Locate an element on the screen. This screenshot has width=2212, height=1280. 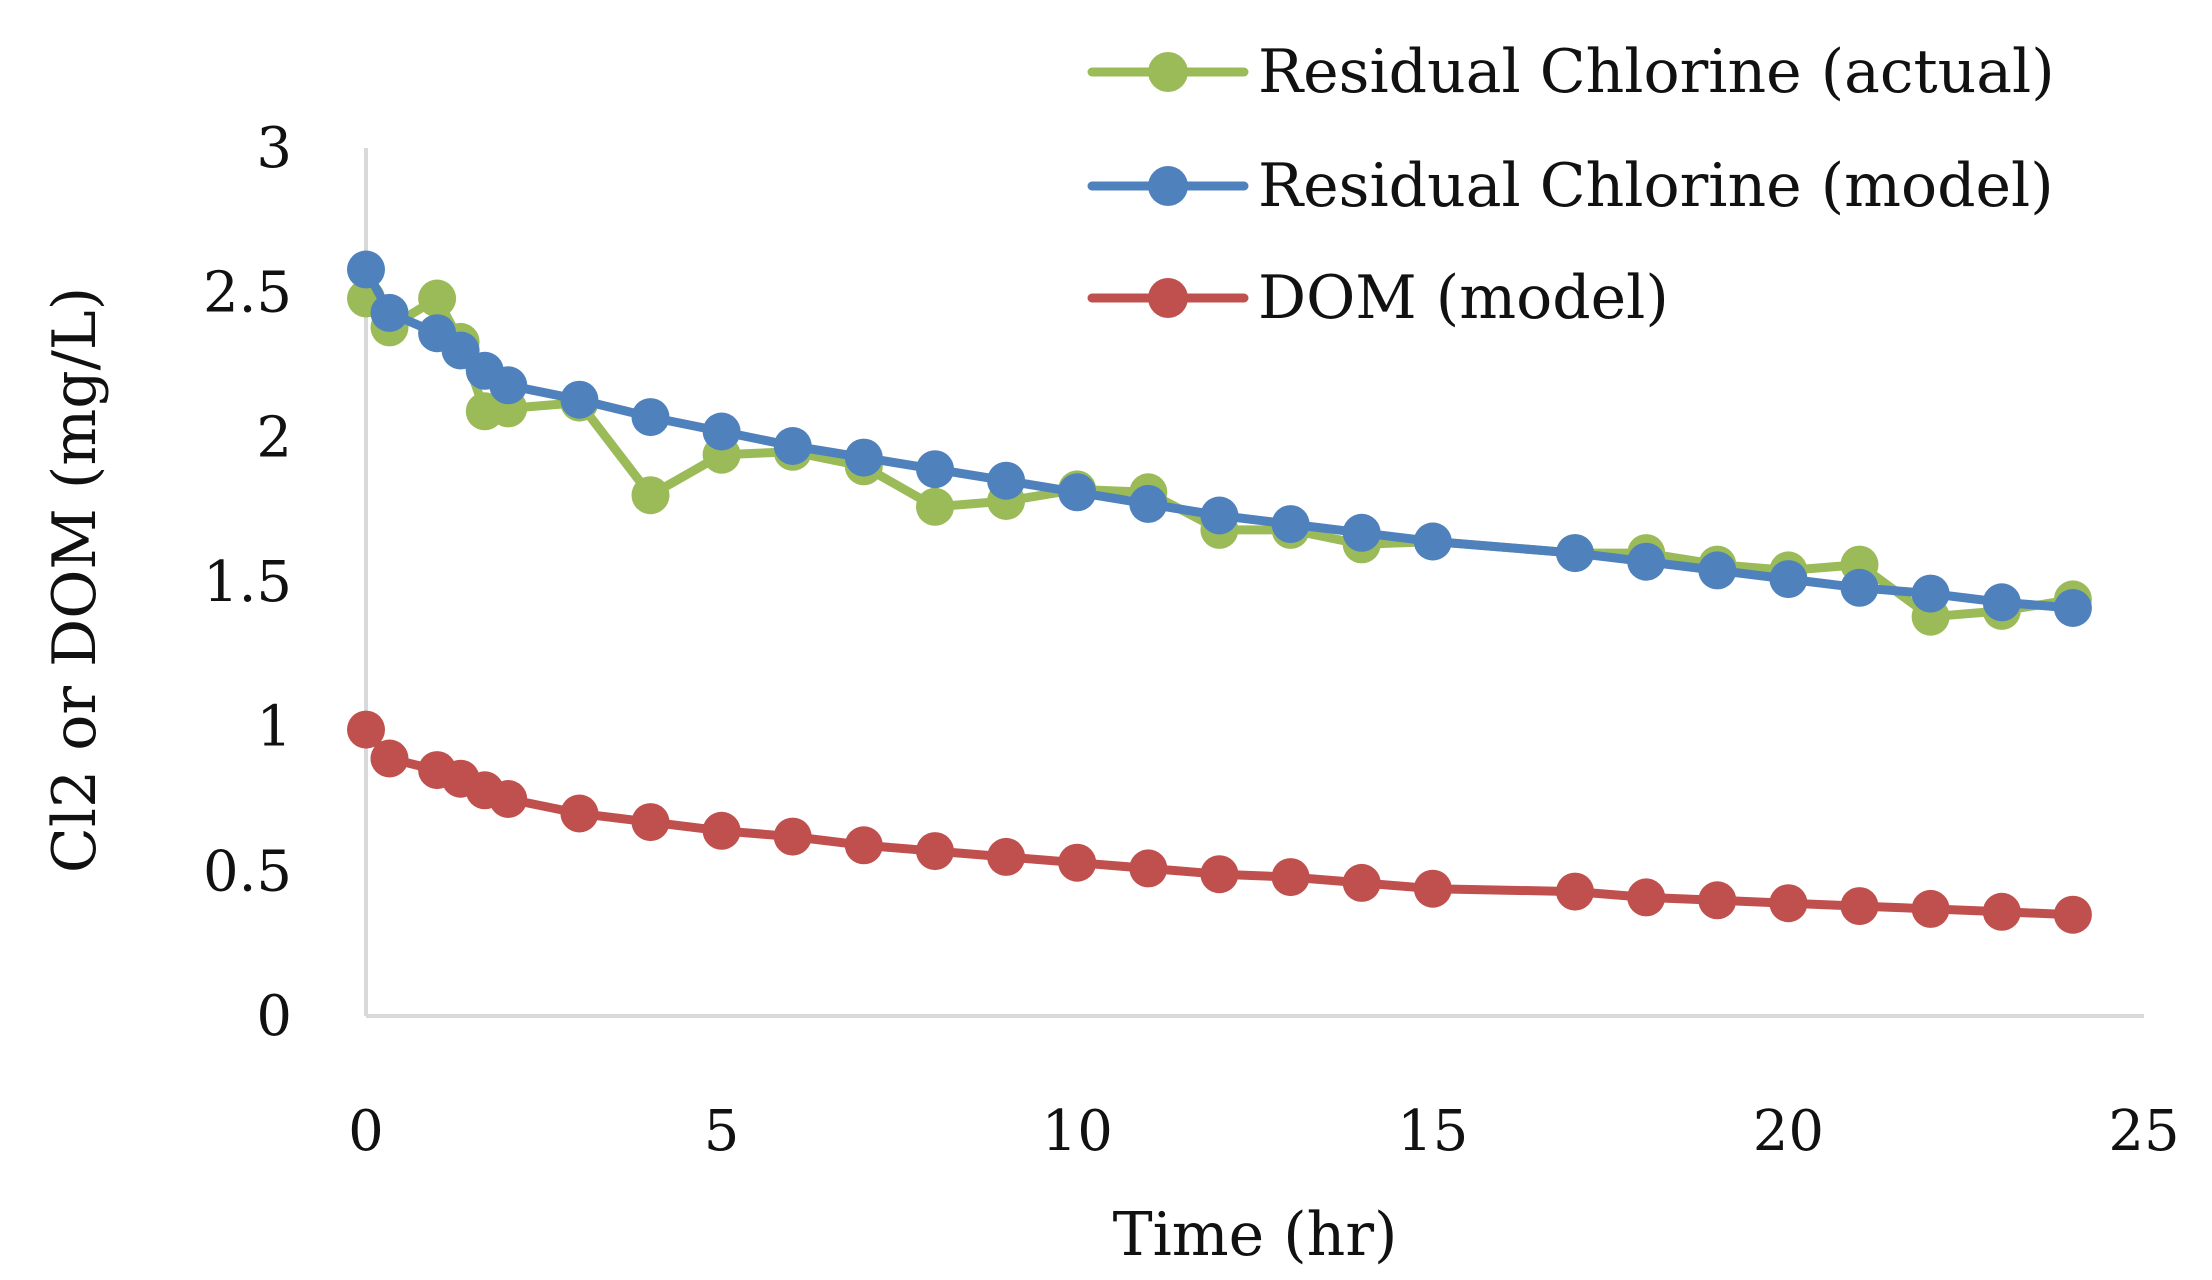
legend-label: Residual Chlorine (model) is located at coordinates (1656, 186).